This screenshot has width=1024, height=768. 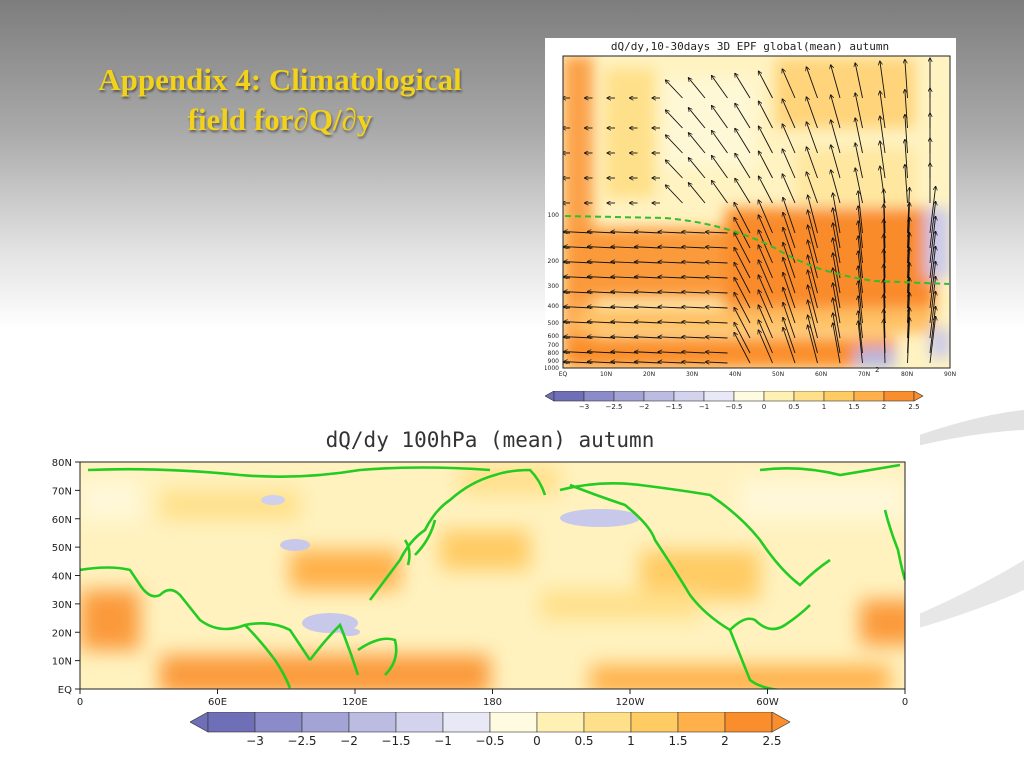 What do you see at coordinates (950, 374) in the screenshot?
I see `x-tick-label: 90N` at bounding box center [950, 374].